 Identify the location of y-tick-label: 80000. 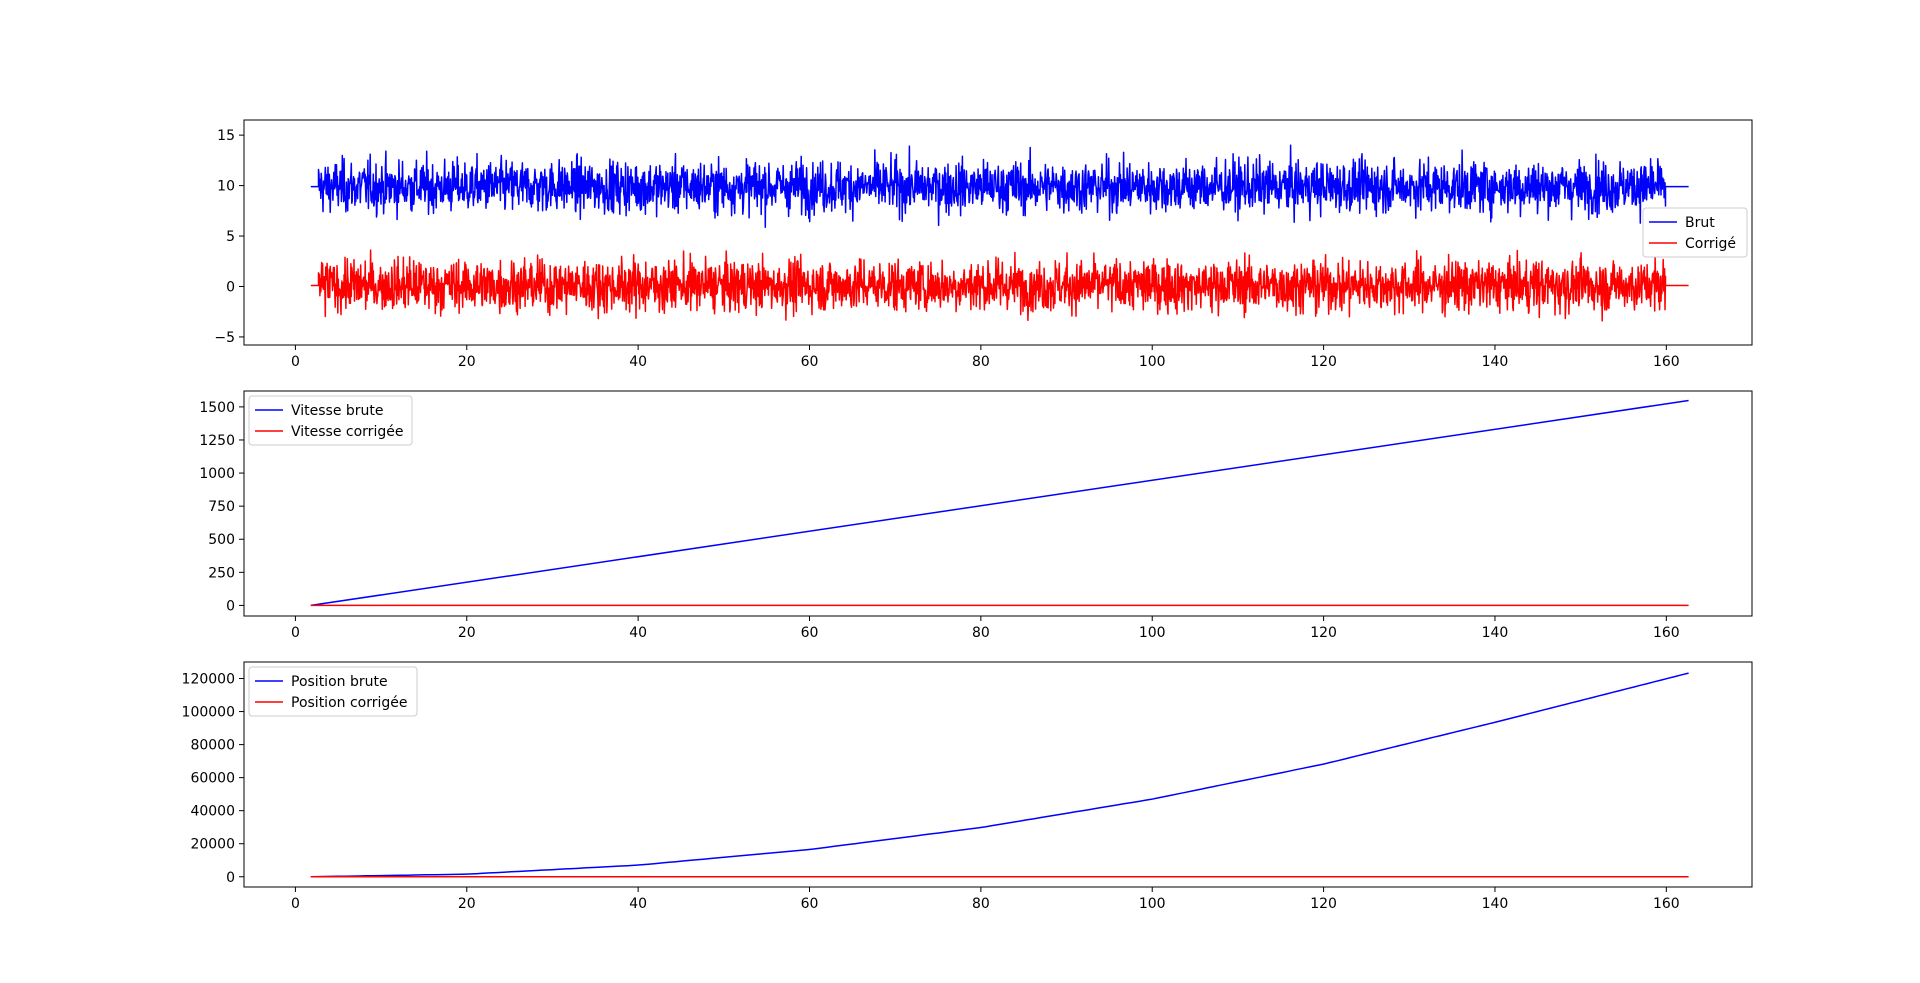
(212, 746).